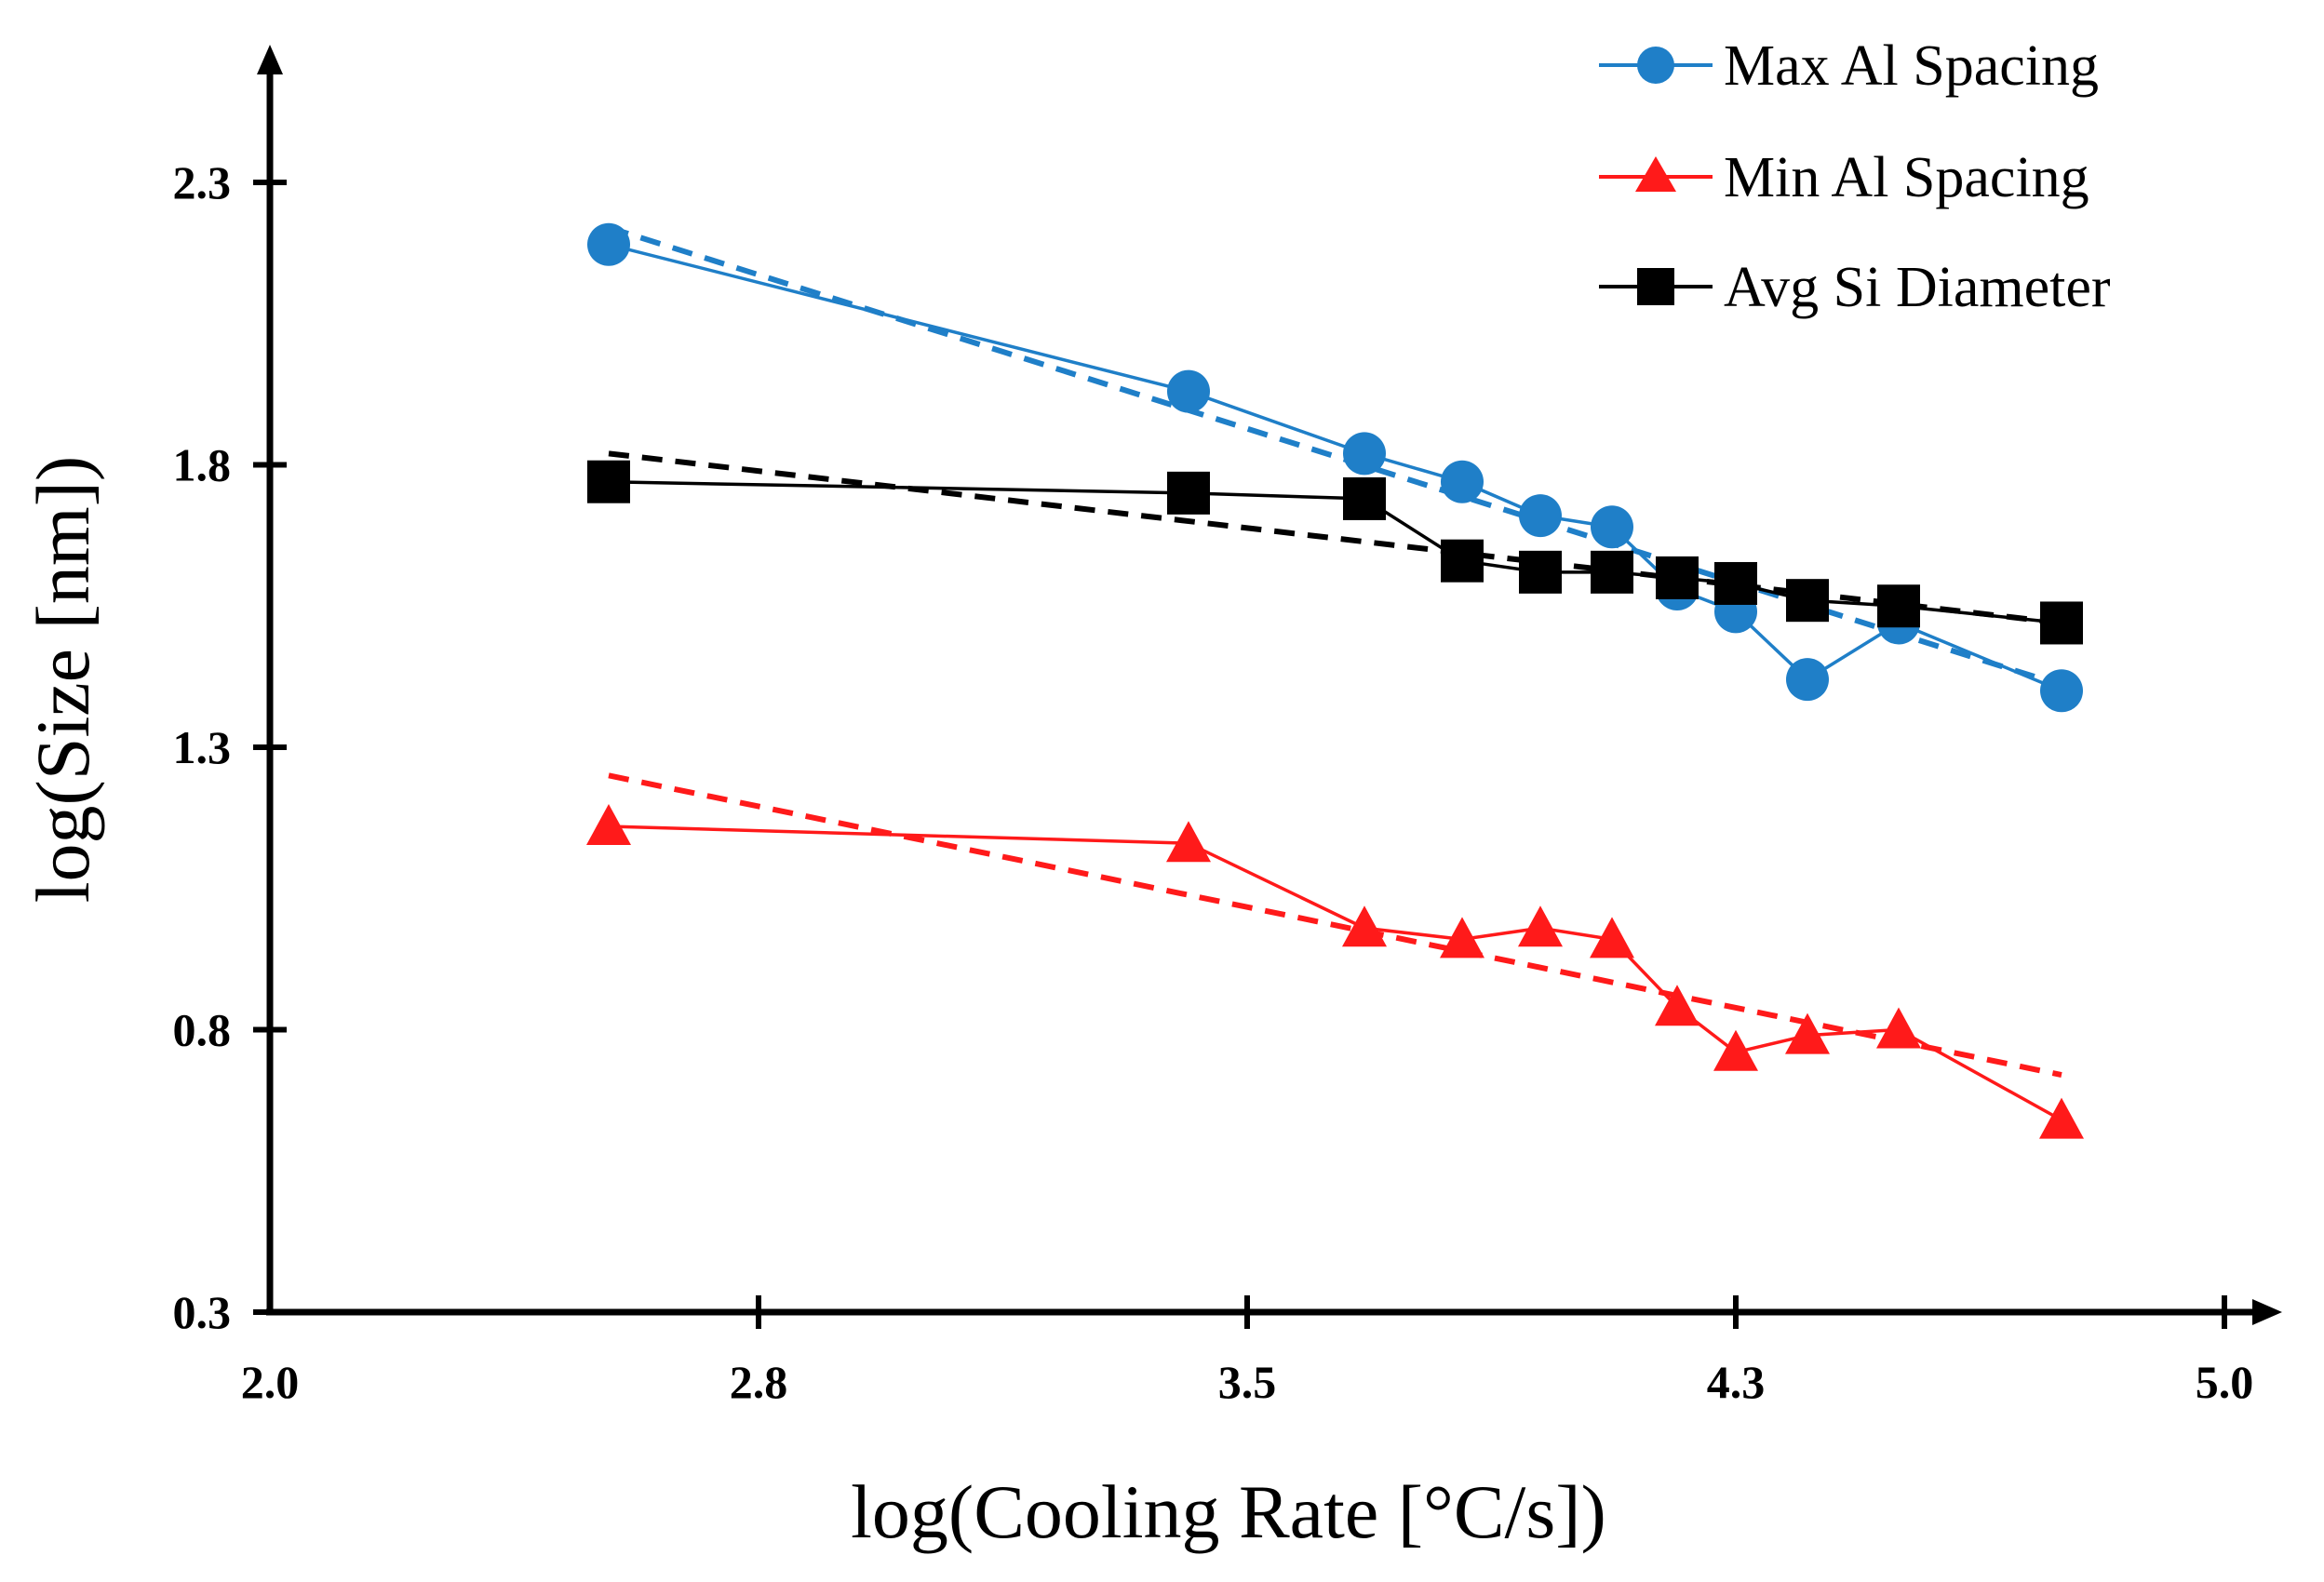  What do you see at coordinates (1655, 174) in the screenshot?
I see `legend-triangle-icon` at bounding box center [1655, 174].